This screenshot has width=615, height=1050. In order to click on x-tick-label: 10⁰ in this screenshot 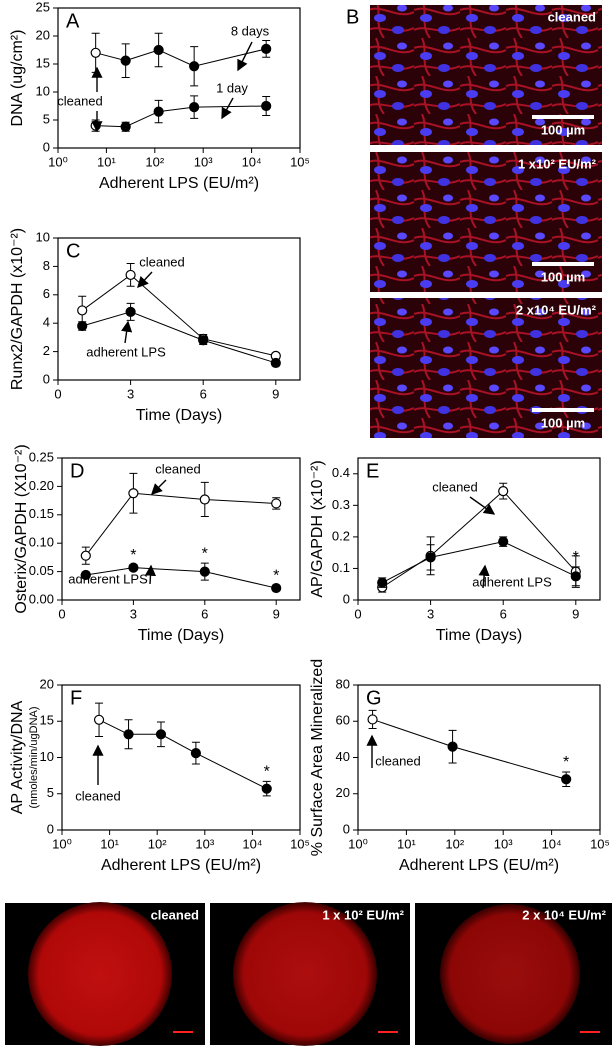, I will do `click(58, 161)`.